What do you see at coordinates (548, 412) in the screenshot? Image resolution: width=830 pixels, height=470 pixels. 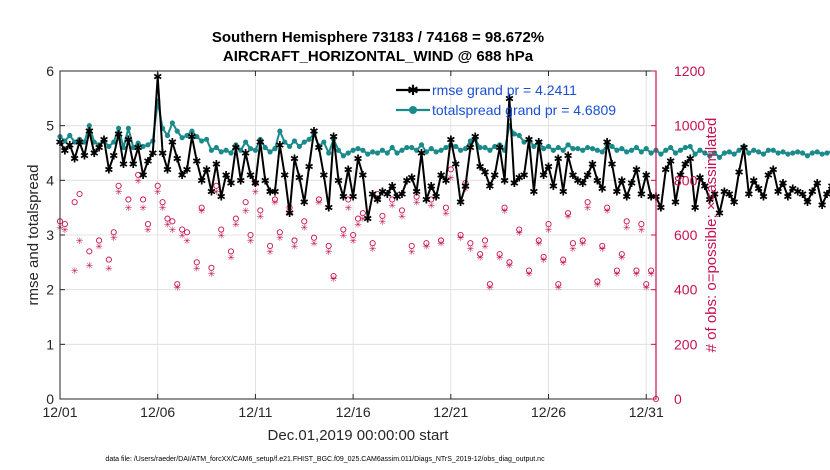 I see `x-tick-label: 12/26` at bounding box center [548, 412].